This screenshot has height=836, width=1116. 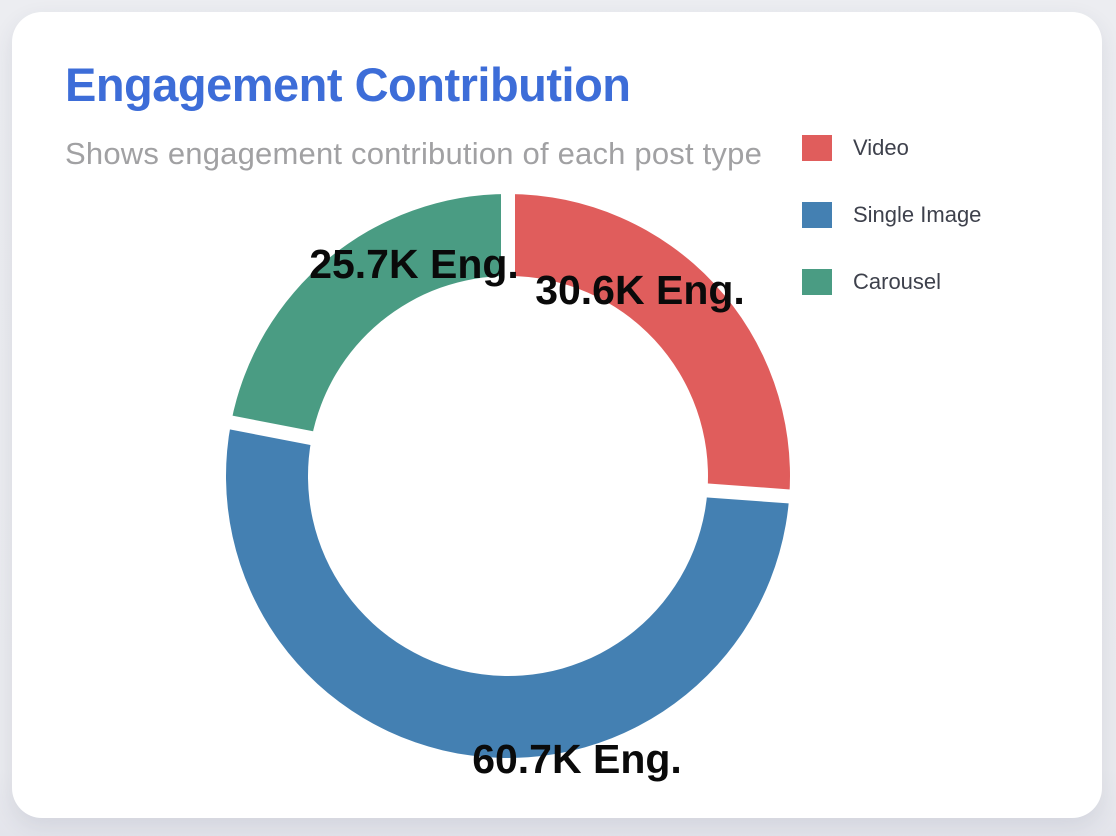 What do you see at coordinates (649, 345) in the screenshot?
I see `slice-video` at bounding box center [649, 345].